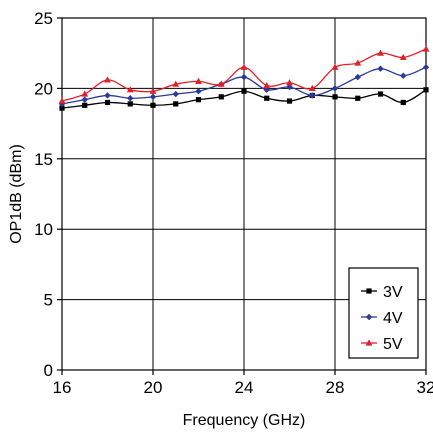  I want to click on legend-box, so click(383, 313).